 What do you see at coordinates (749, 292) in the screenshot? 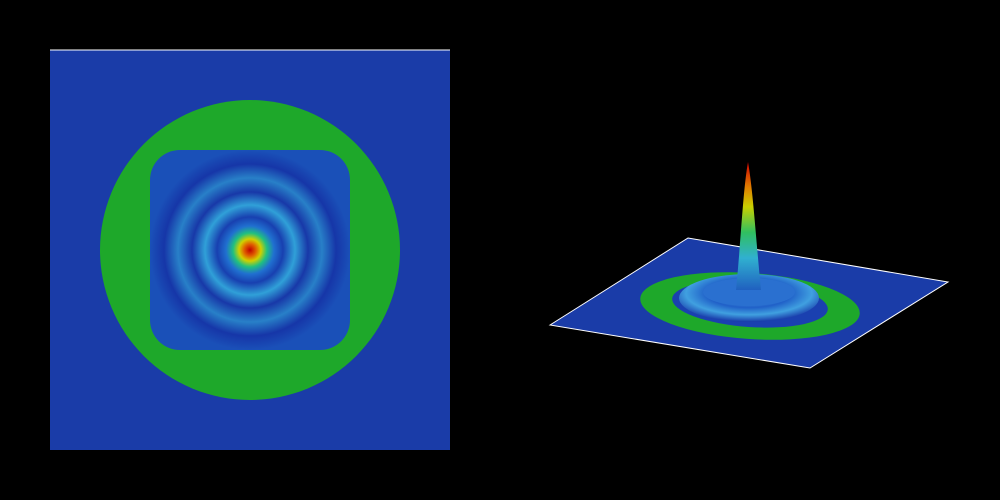
I see `ripple-inner` at bounding box center [749, 292].